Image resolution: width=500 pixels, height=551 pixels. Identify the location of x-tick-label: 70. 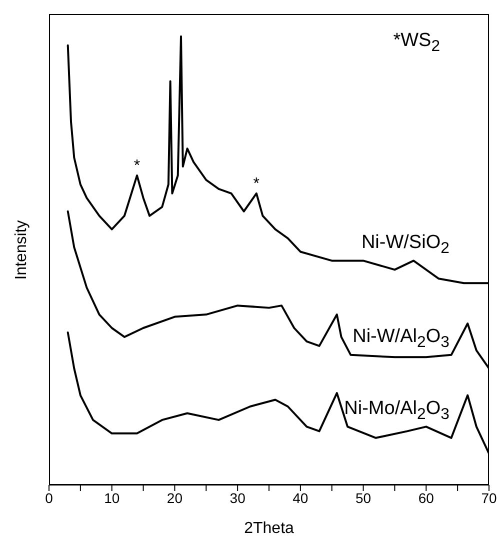
(489, 498).